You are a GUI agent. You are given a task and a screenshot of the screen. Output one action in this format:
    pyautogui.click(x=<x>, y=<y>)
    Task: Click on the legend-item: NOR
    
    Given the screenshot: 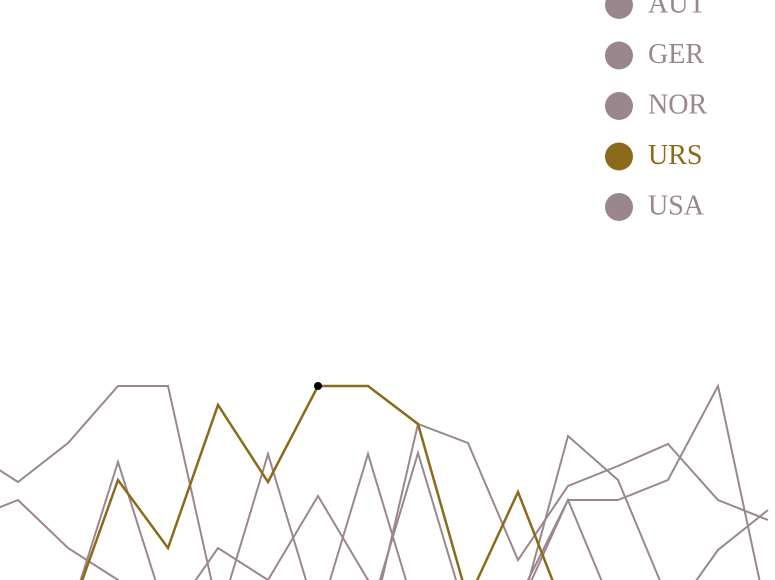 What is the action you would take?
    pyautogui.click(x=656, y=104)
    